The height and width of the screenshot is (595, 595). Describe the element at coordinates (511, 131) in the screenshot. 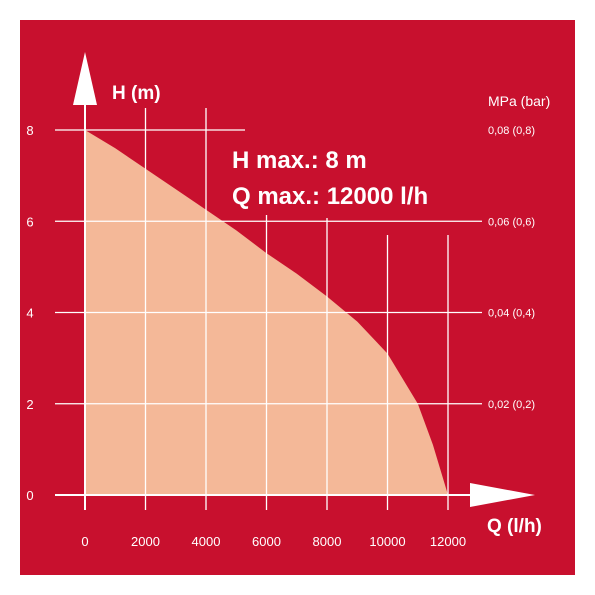

I see `y2-tick-label: 0,08 (0,8)` at that location.